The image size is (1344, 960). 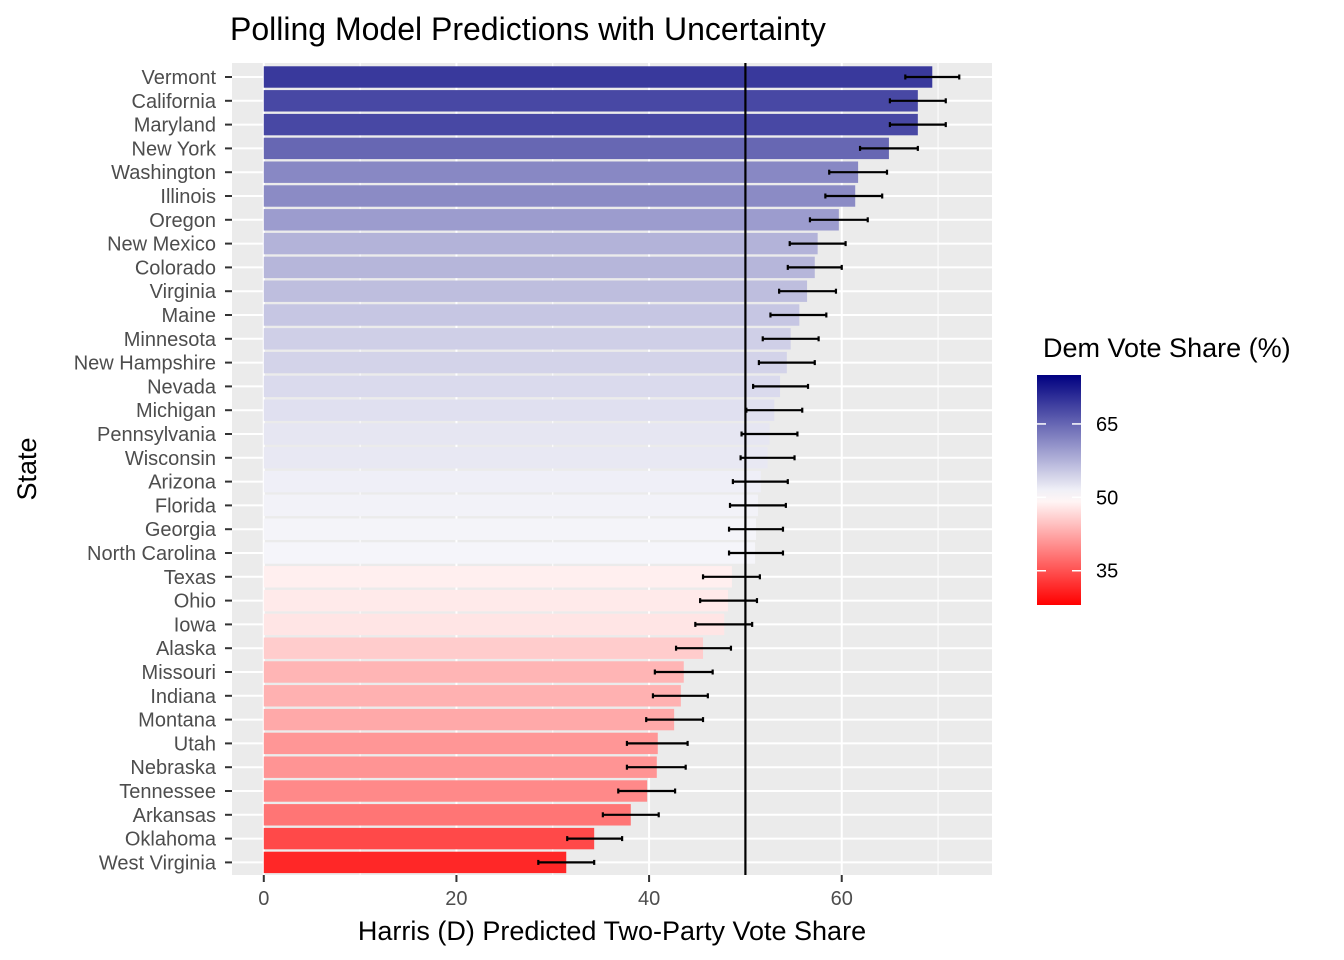 I want to click on y-tick-label: Florida, so click(x=186, y=506).